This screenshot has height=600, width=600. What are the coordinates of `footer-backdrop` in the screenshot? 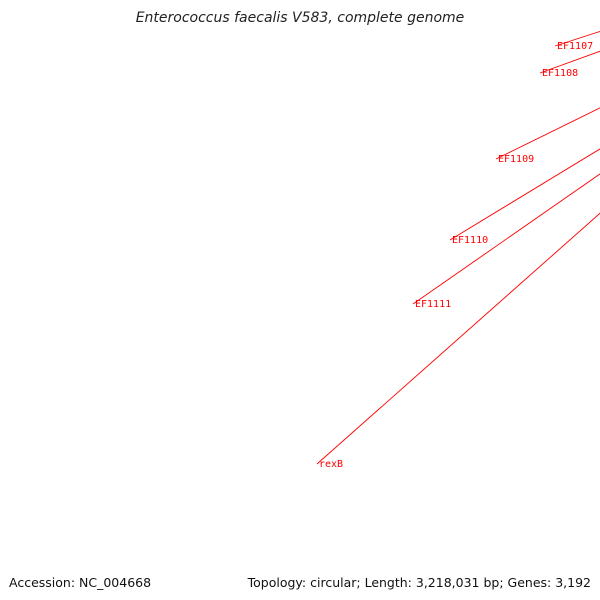 It's located at (300, 585).